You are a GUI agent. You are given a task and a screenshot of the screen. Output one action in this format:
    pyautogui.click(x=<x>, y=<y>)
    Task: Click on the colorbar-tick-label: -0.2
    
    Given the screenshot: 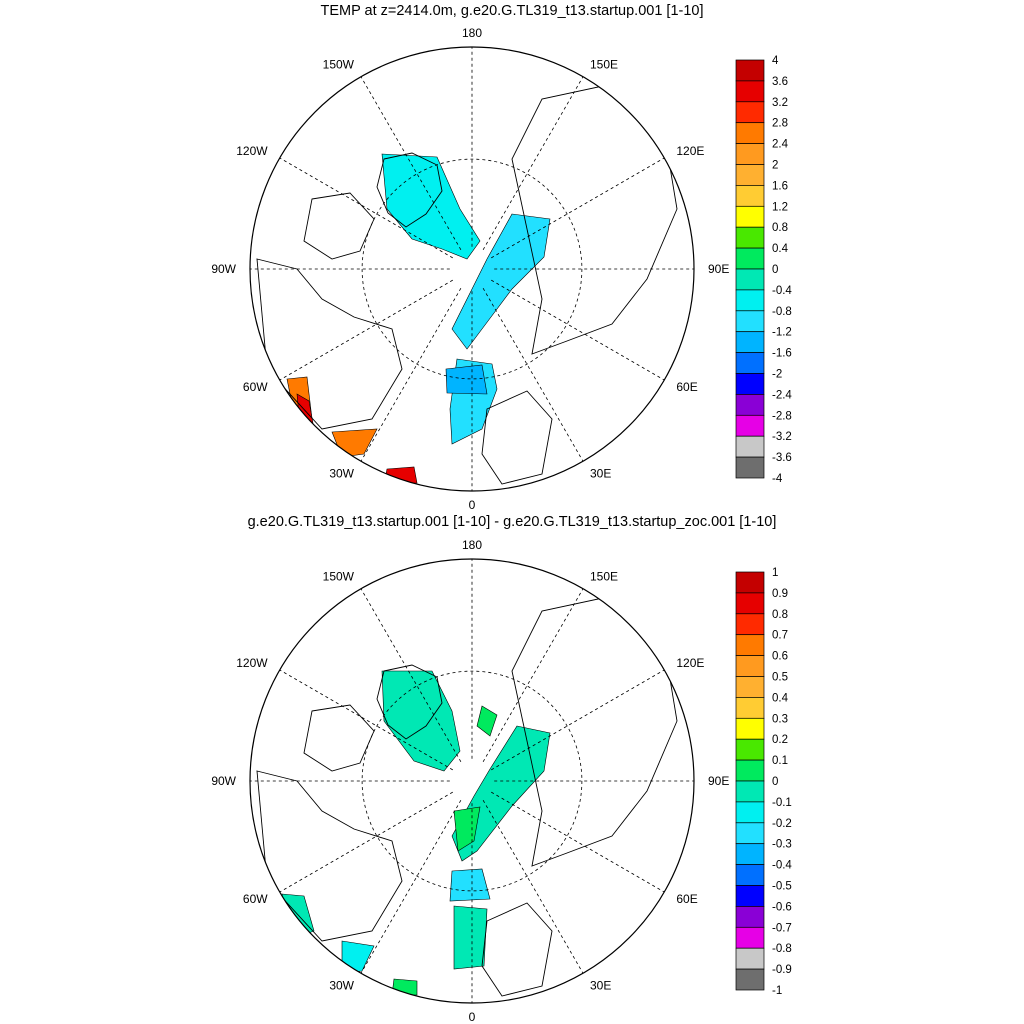 What is the action you would take?
    pyautogui.click(x=782, y=824)
    